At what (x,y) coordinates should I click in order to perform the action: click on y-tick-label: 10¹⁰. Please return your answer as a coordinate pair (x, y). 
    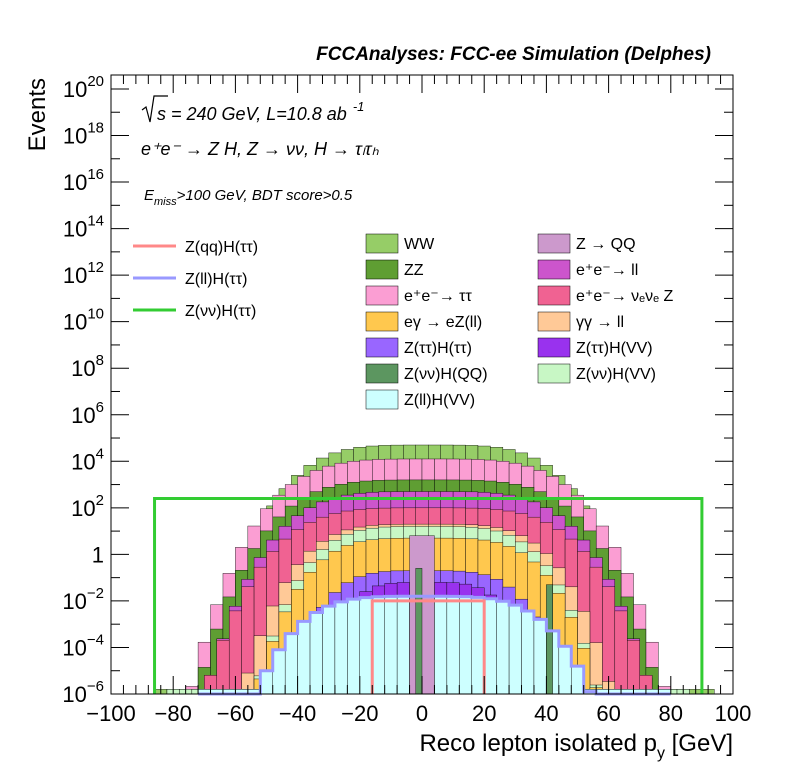
    Looking at the image, I should click on (83, 320).